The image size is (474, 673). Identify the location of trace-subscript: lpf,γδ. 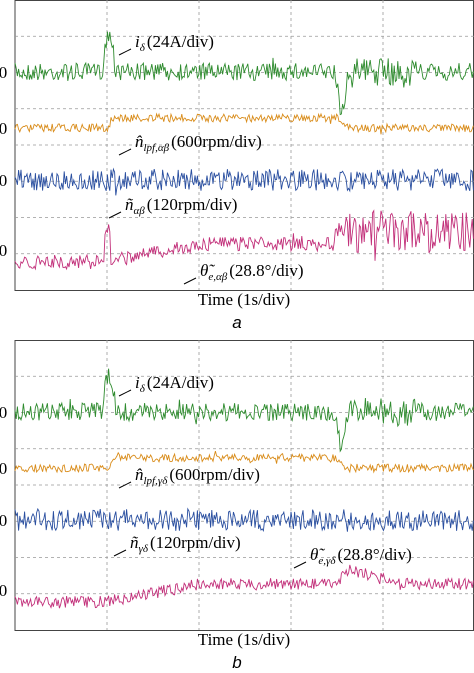
(156, 481).